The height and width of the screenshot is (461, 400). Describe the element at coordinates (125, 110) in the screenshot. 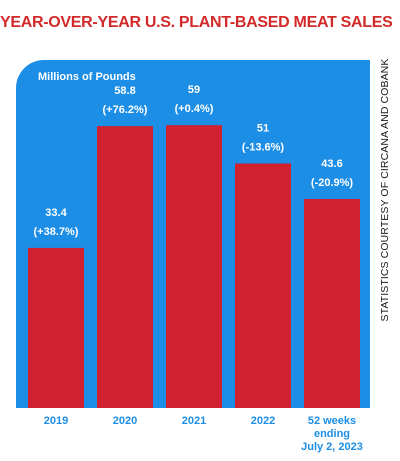

I see `change-label-1: (+76.2%)` at that location.